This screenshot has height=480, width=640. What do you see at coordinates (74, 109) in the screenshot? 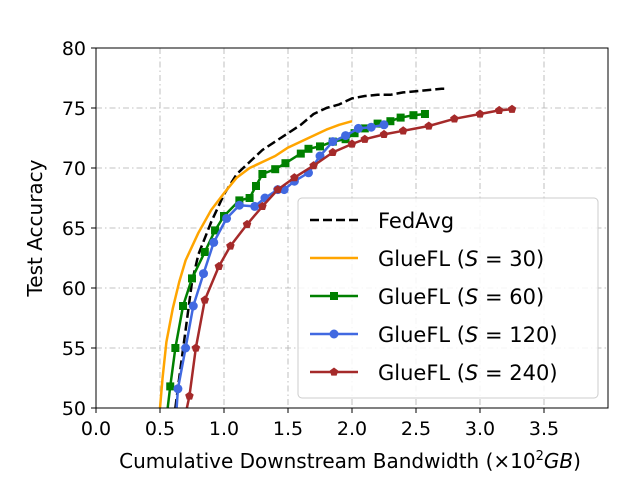
I see `y-tick-label: 75` at bounding box center [74, 109].